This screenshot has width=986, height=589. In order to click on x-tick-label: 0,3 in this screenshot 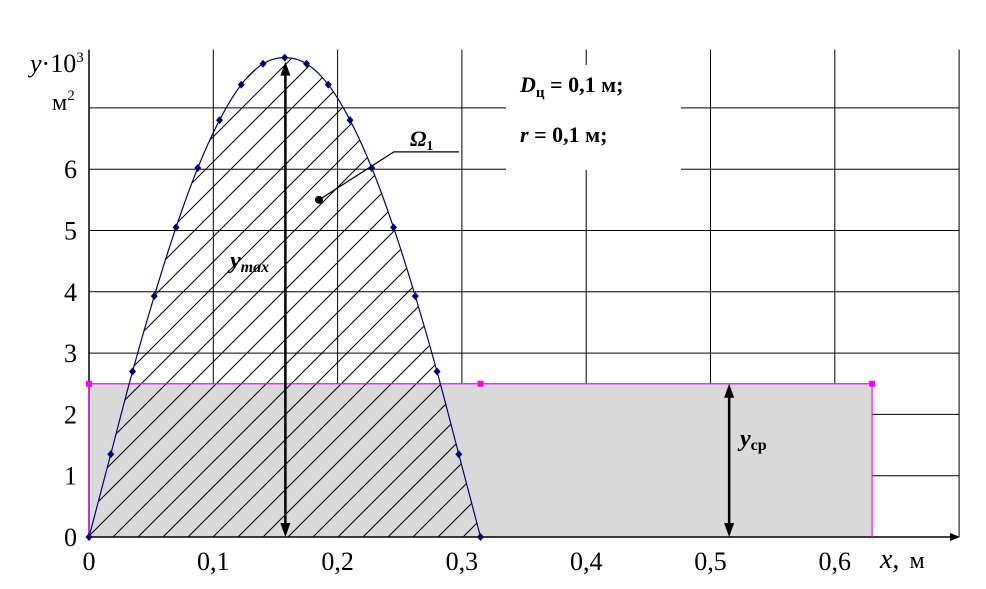, I will do `click(462, 561)`.